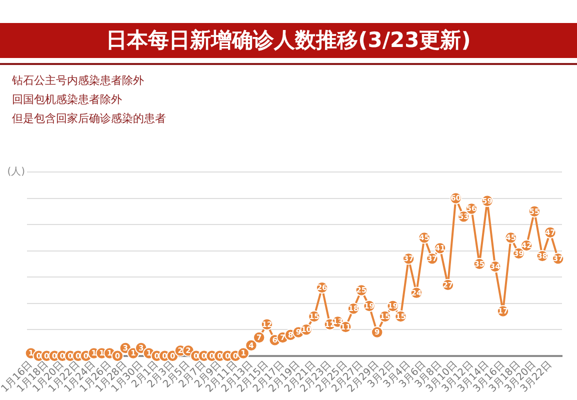 Image resolution: width=577 pixels, height=400 pixels. What do you see at coordinates (16, 172) in the screenshot?
I see `y-axis-title: (人)` at bounding box center [16, 172].